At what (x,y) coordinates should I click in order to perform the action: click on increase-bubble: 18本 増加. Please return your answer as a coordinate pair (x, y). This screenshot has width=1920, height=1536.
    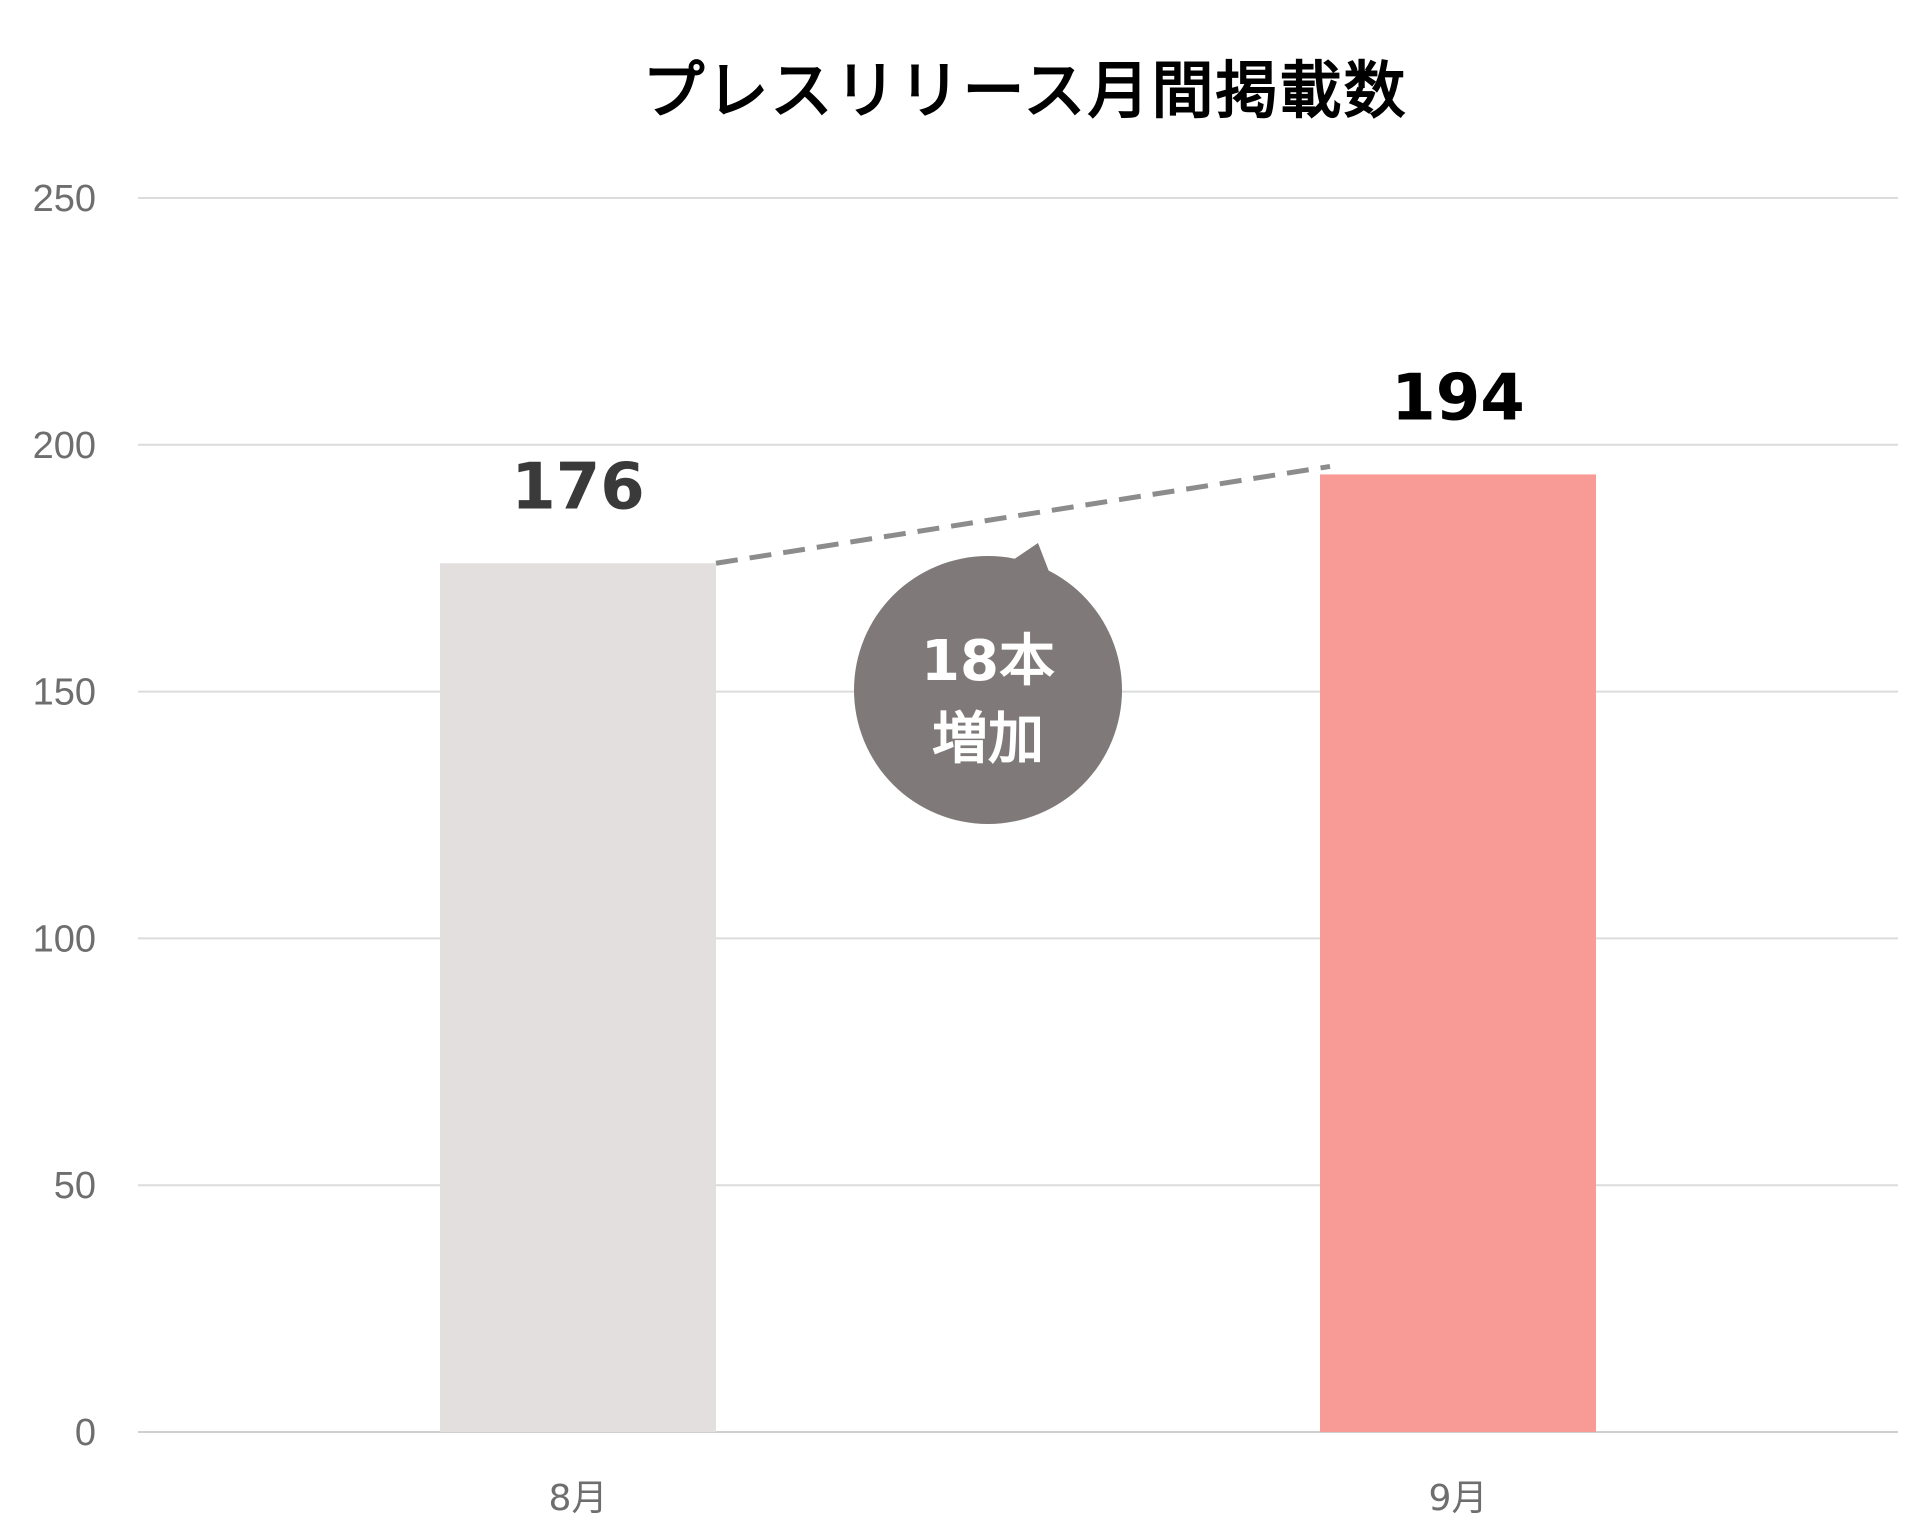
    Looking at the image, I should click on (988, 683).